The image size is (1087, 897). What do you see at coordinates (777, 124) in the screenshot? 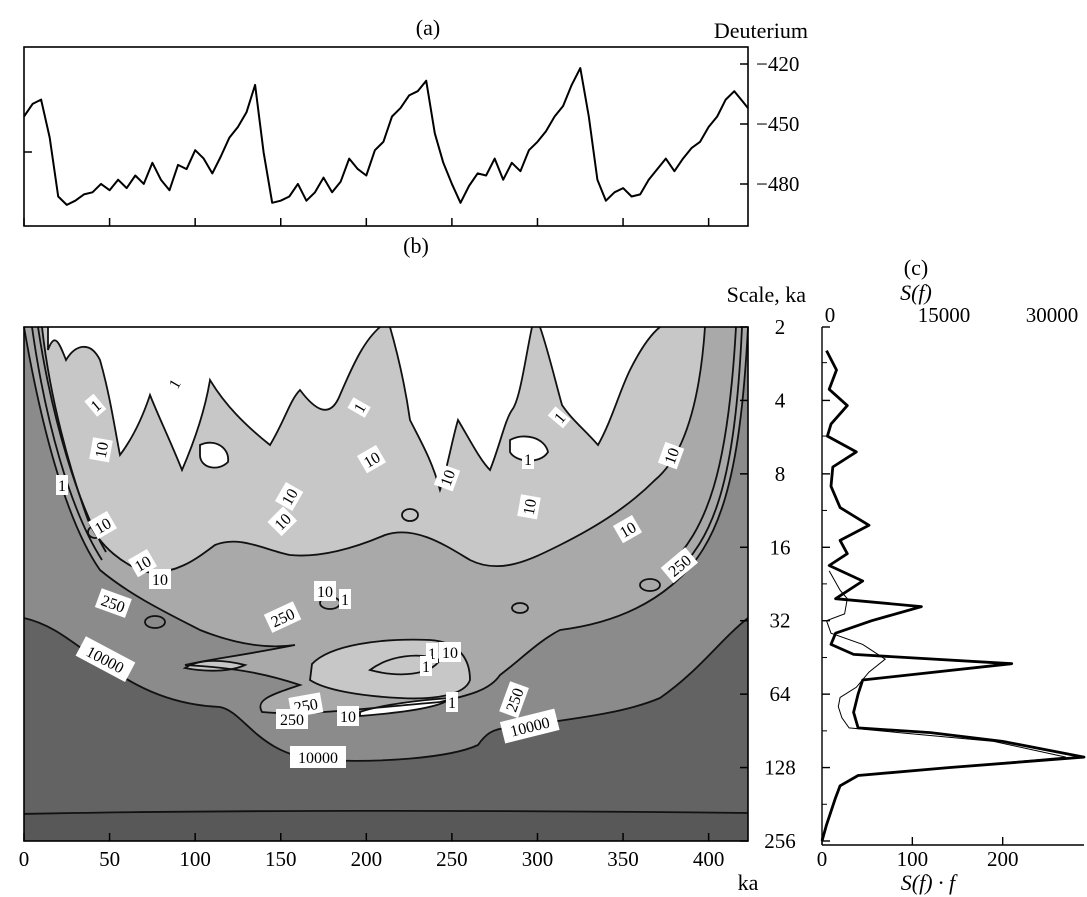
I see `panel-a-ytick-label: −450` at bounding box center [777, 124].